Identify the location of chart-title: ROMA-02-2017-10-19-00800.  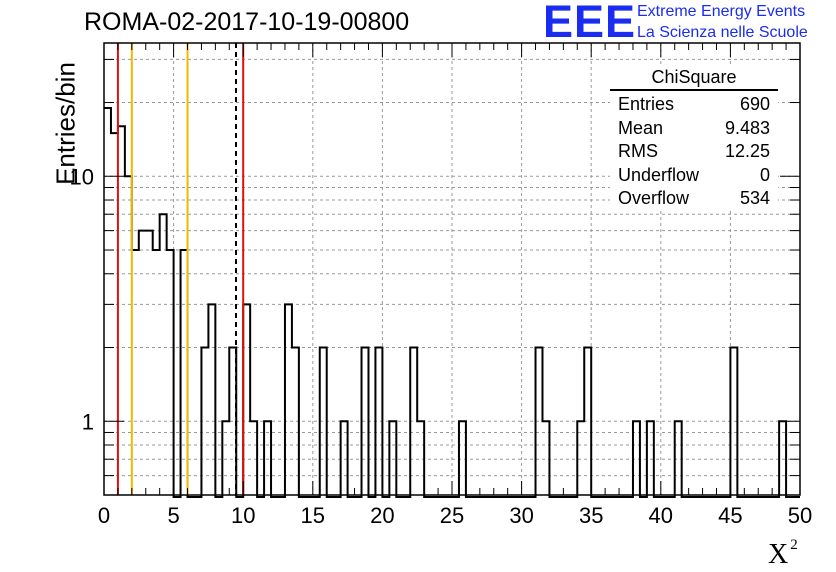
(247, 22).